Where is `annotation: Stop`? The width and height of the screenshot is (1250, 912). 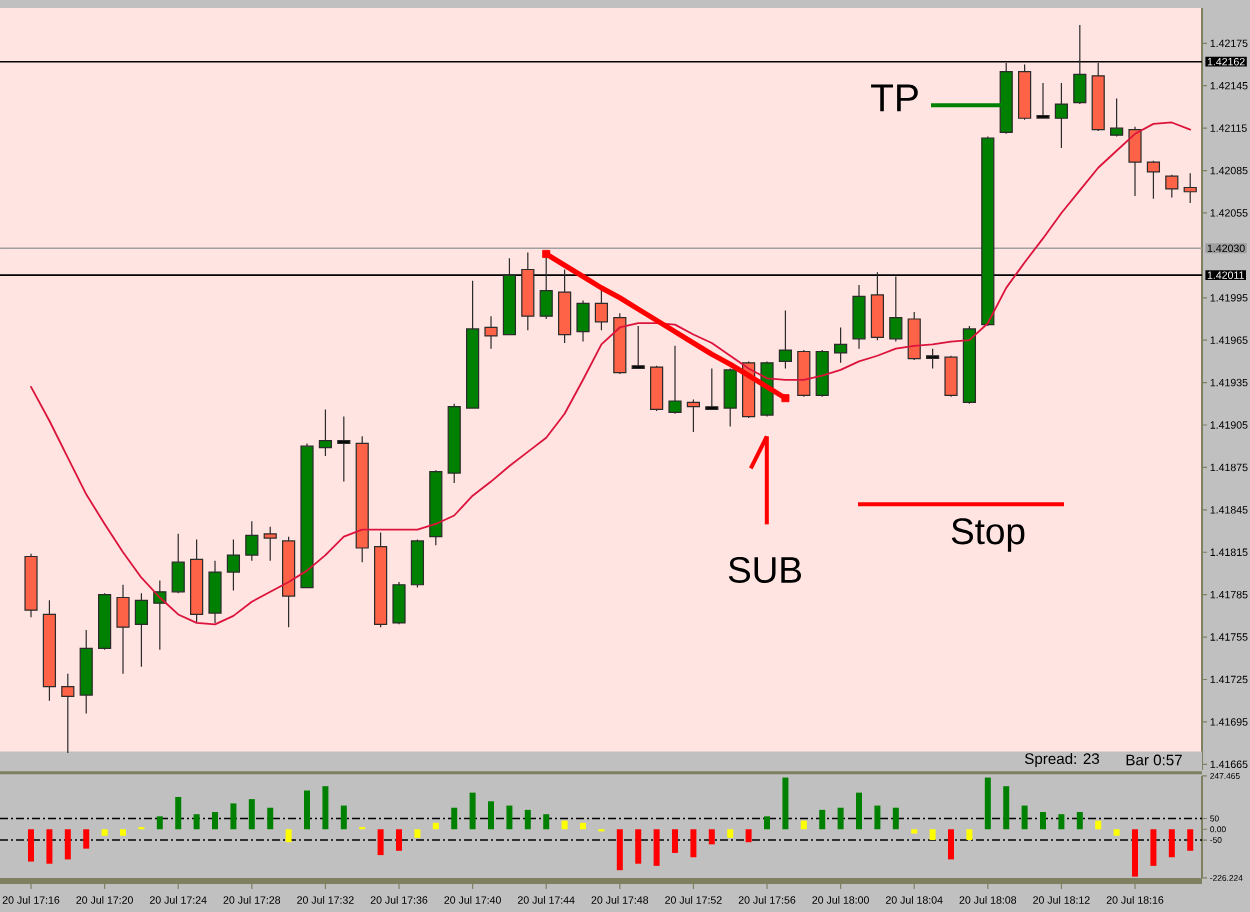 annotation: Stop is located at coordinates (988, 535).